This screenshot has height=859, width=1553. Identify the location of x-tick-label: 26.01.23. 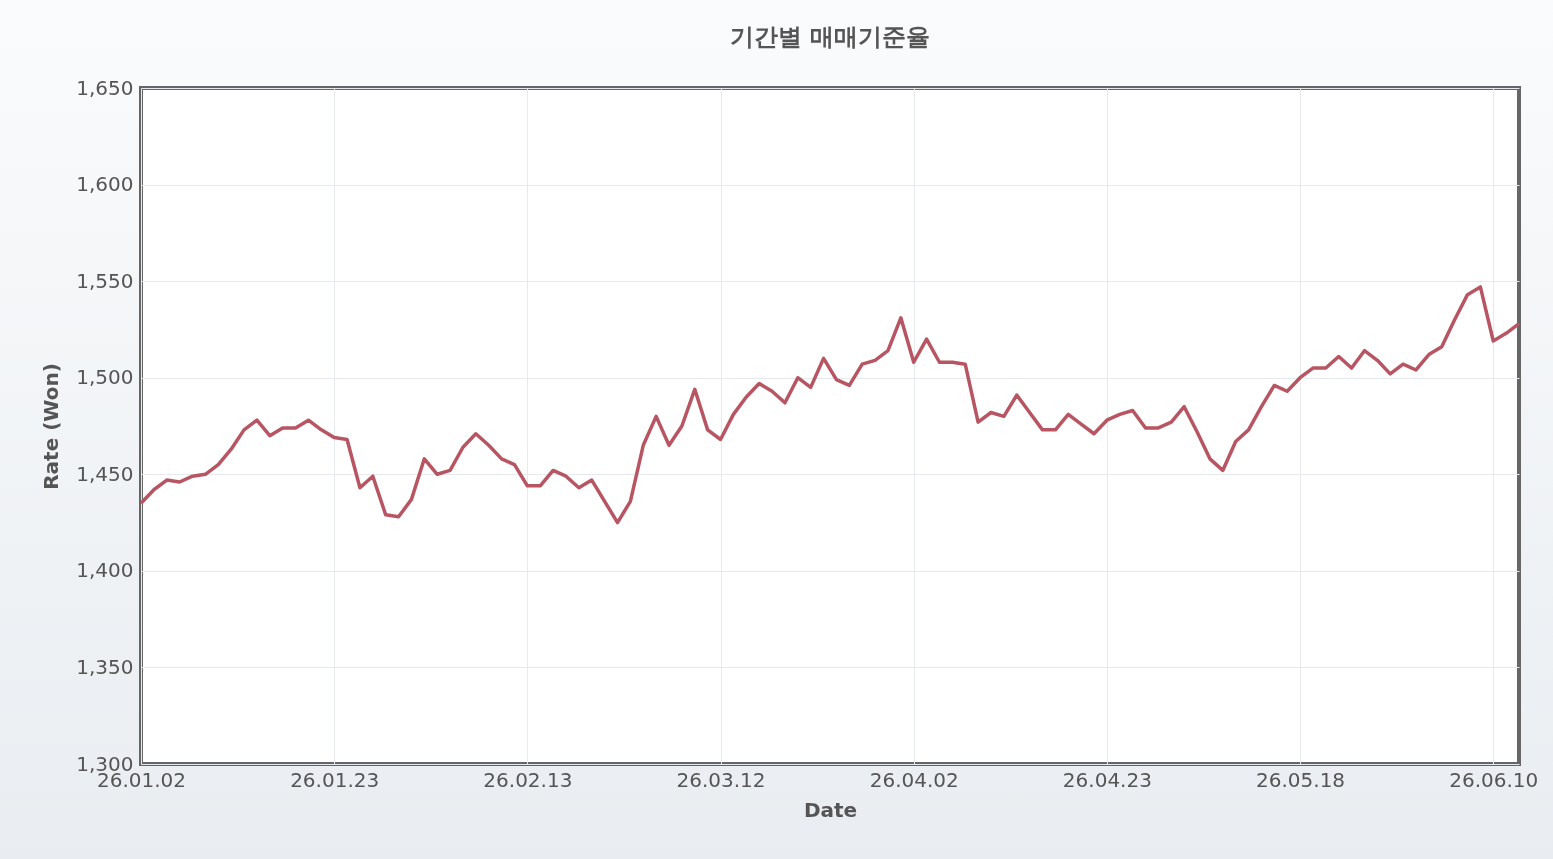
(335, 779).